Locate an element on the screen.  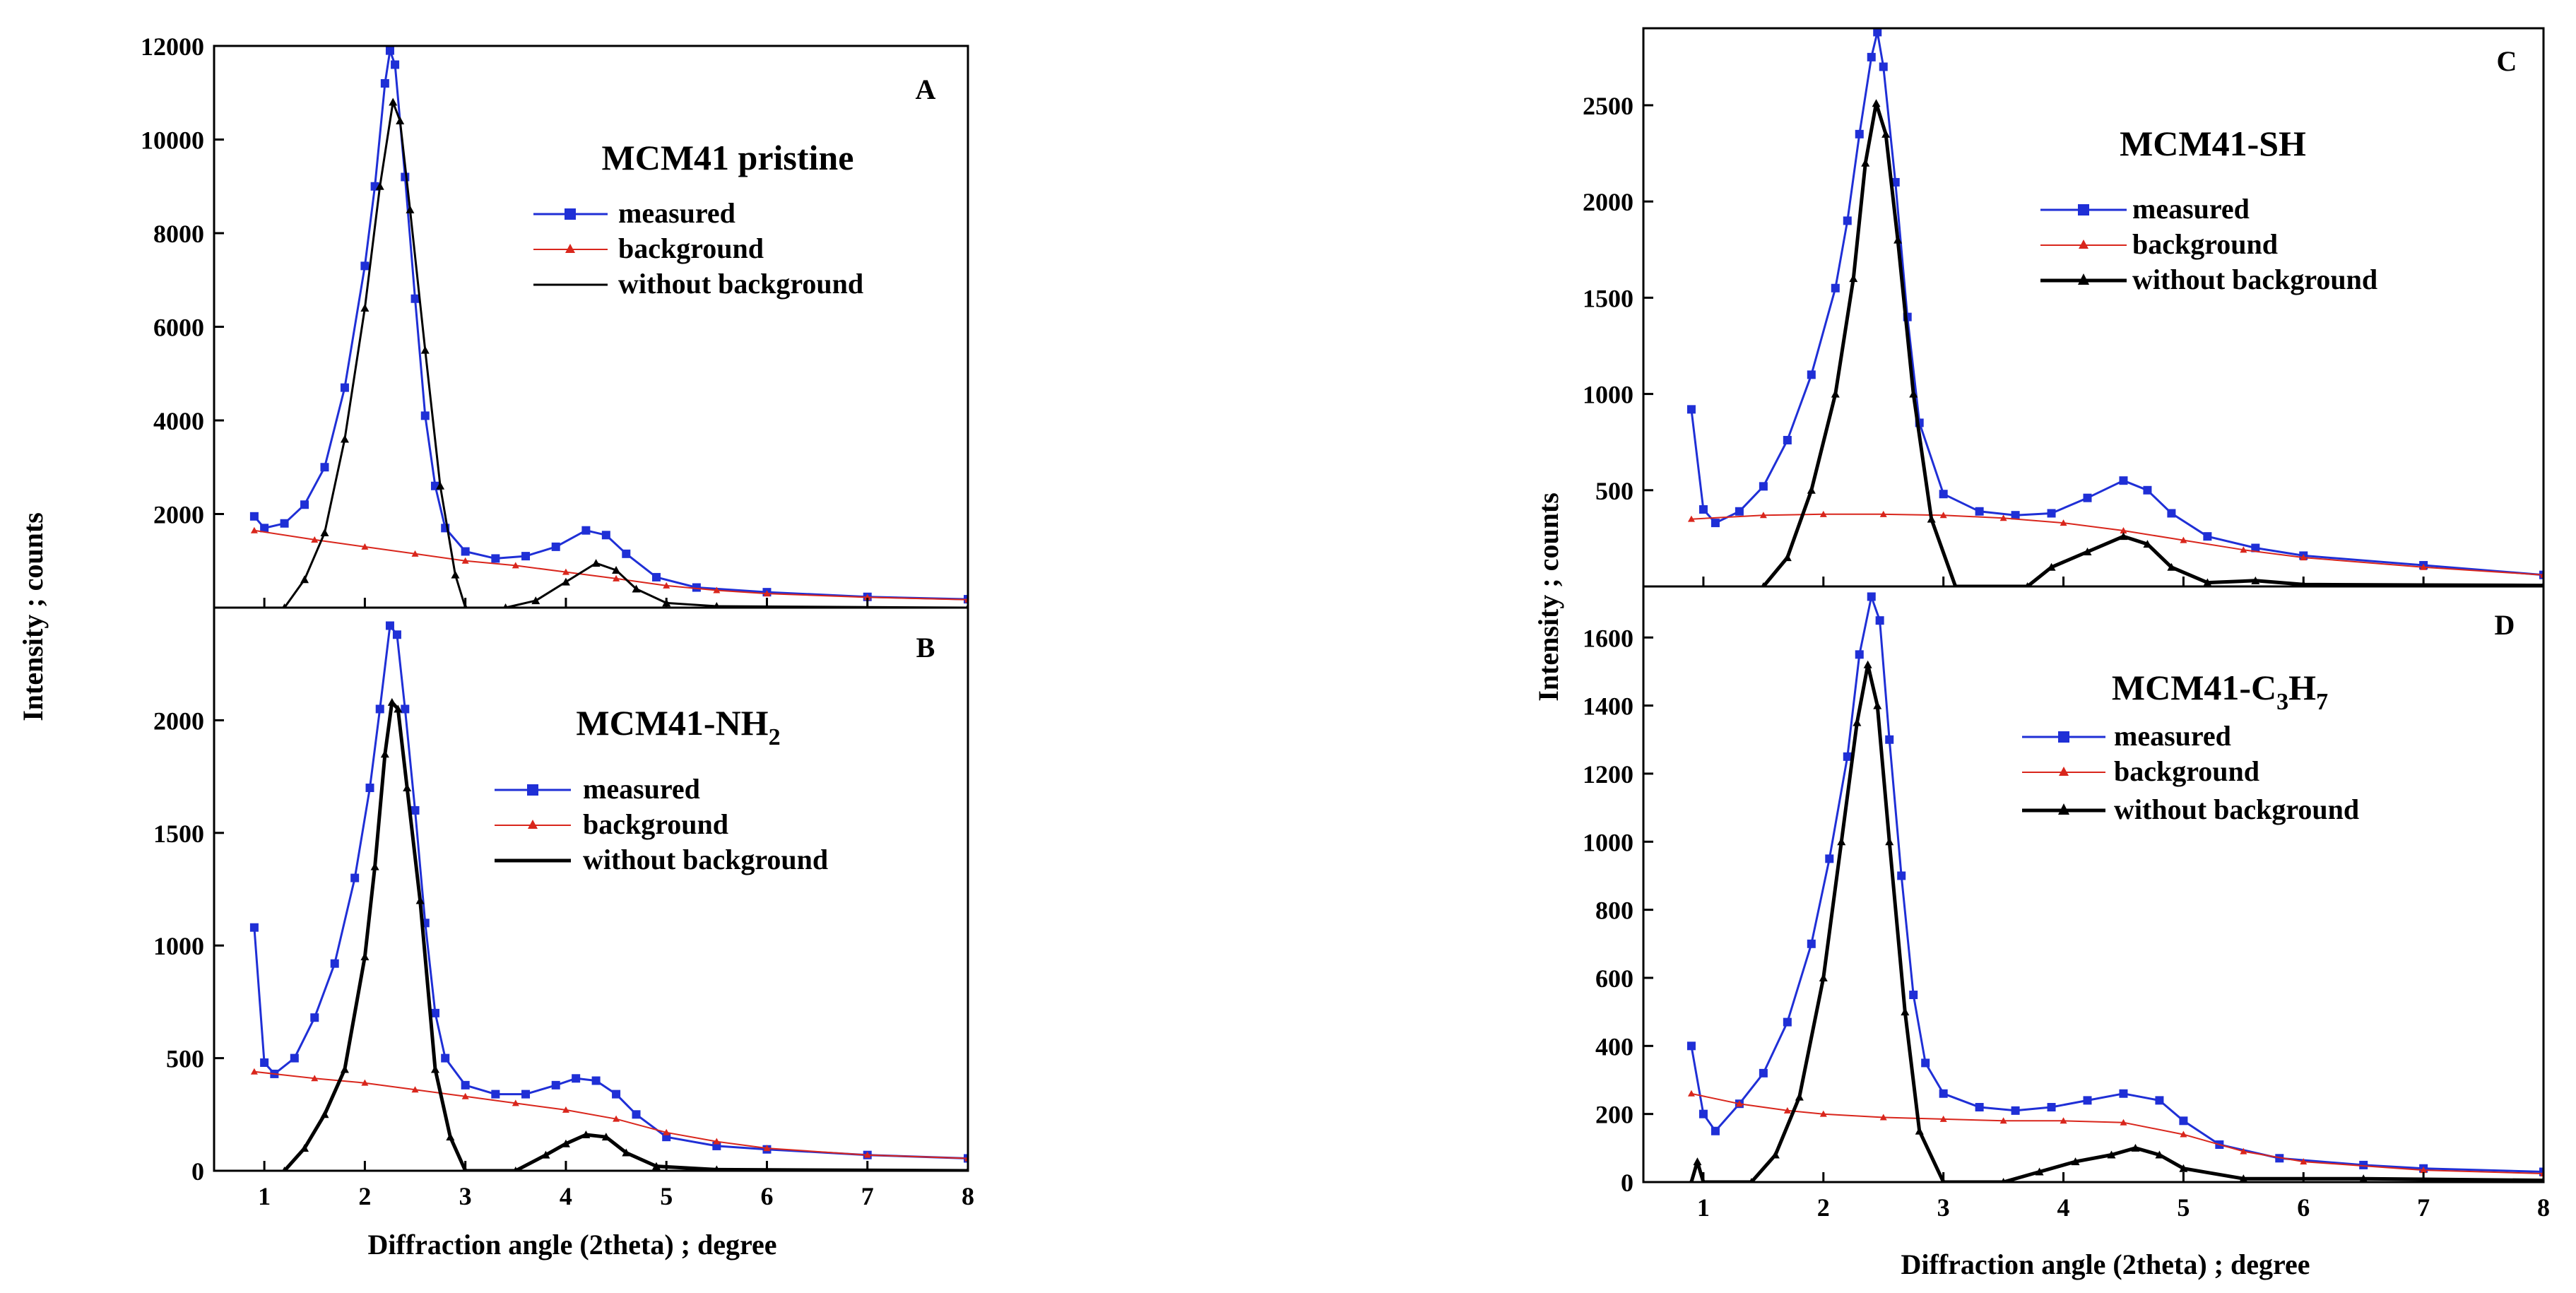
ytick-label: 500 is located at coordinates (1614, 491).